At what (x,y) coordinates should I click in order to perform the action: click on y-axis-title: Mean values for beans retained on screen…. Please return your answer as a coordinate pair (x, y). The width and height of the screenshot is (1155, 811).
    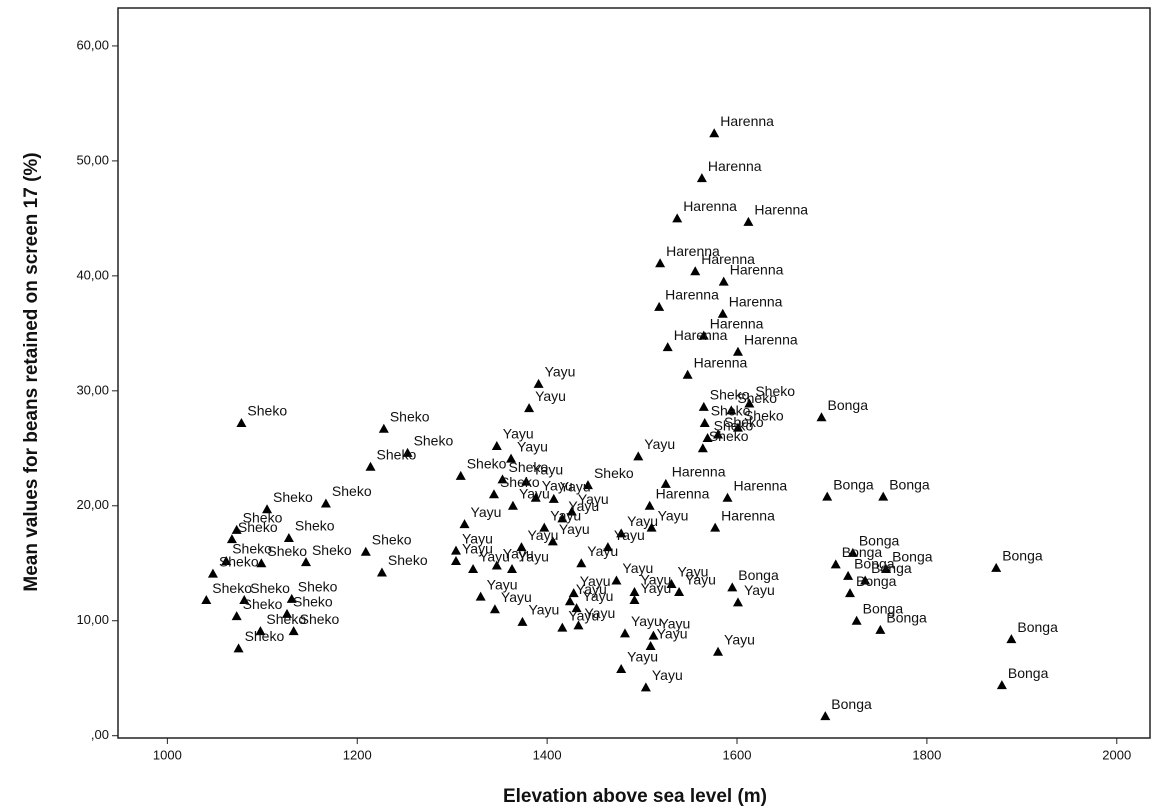
    Looking at the image, I should click on (31, 371).